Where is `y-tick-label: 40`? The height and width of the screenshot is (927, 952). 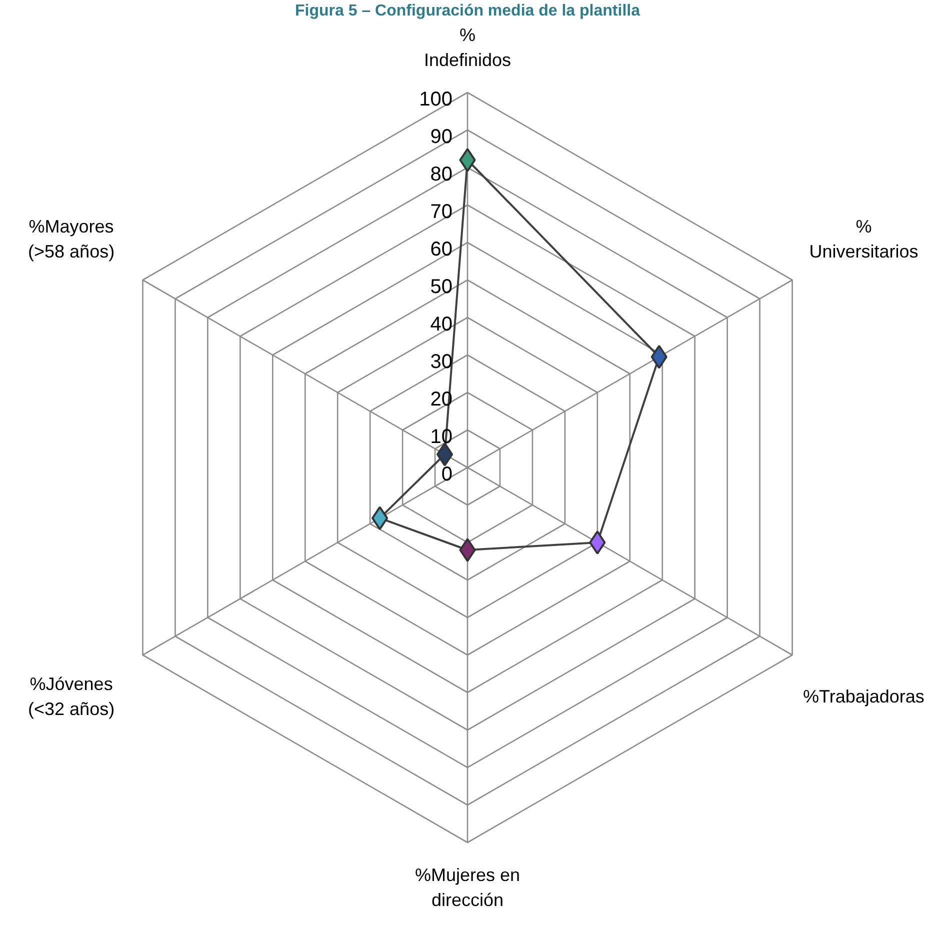
y-tick-label: 40 is located at coordinates (441, 325).